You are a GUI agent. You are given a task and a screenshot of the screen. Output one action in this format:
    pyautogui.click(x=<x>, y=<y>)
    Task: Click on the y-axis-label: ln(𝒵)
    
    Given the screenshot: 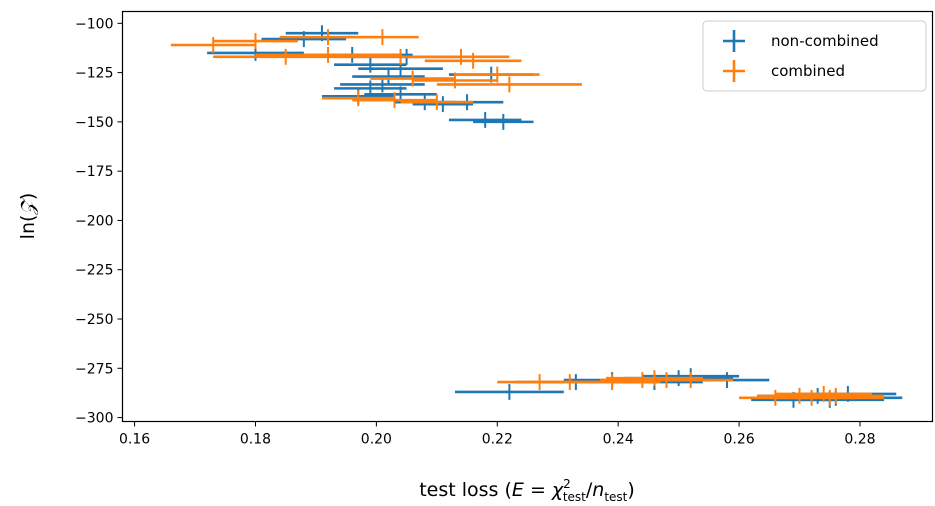 What is the action you would take?
    pyautogui.click(x=28, y=216)
    